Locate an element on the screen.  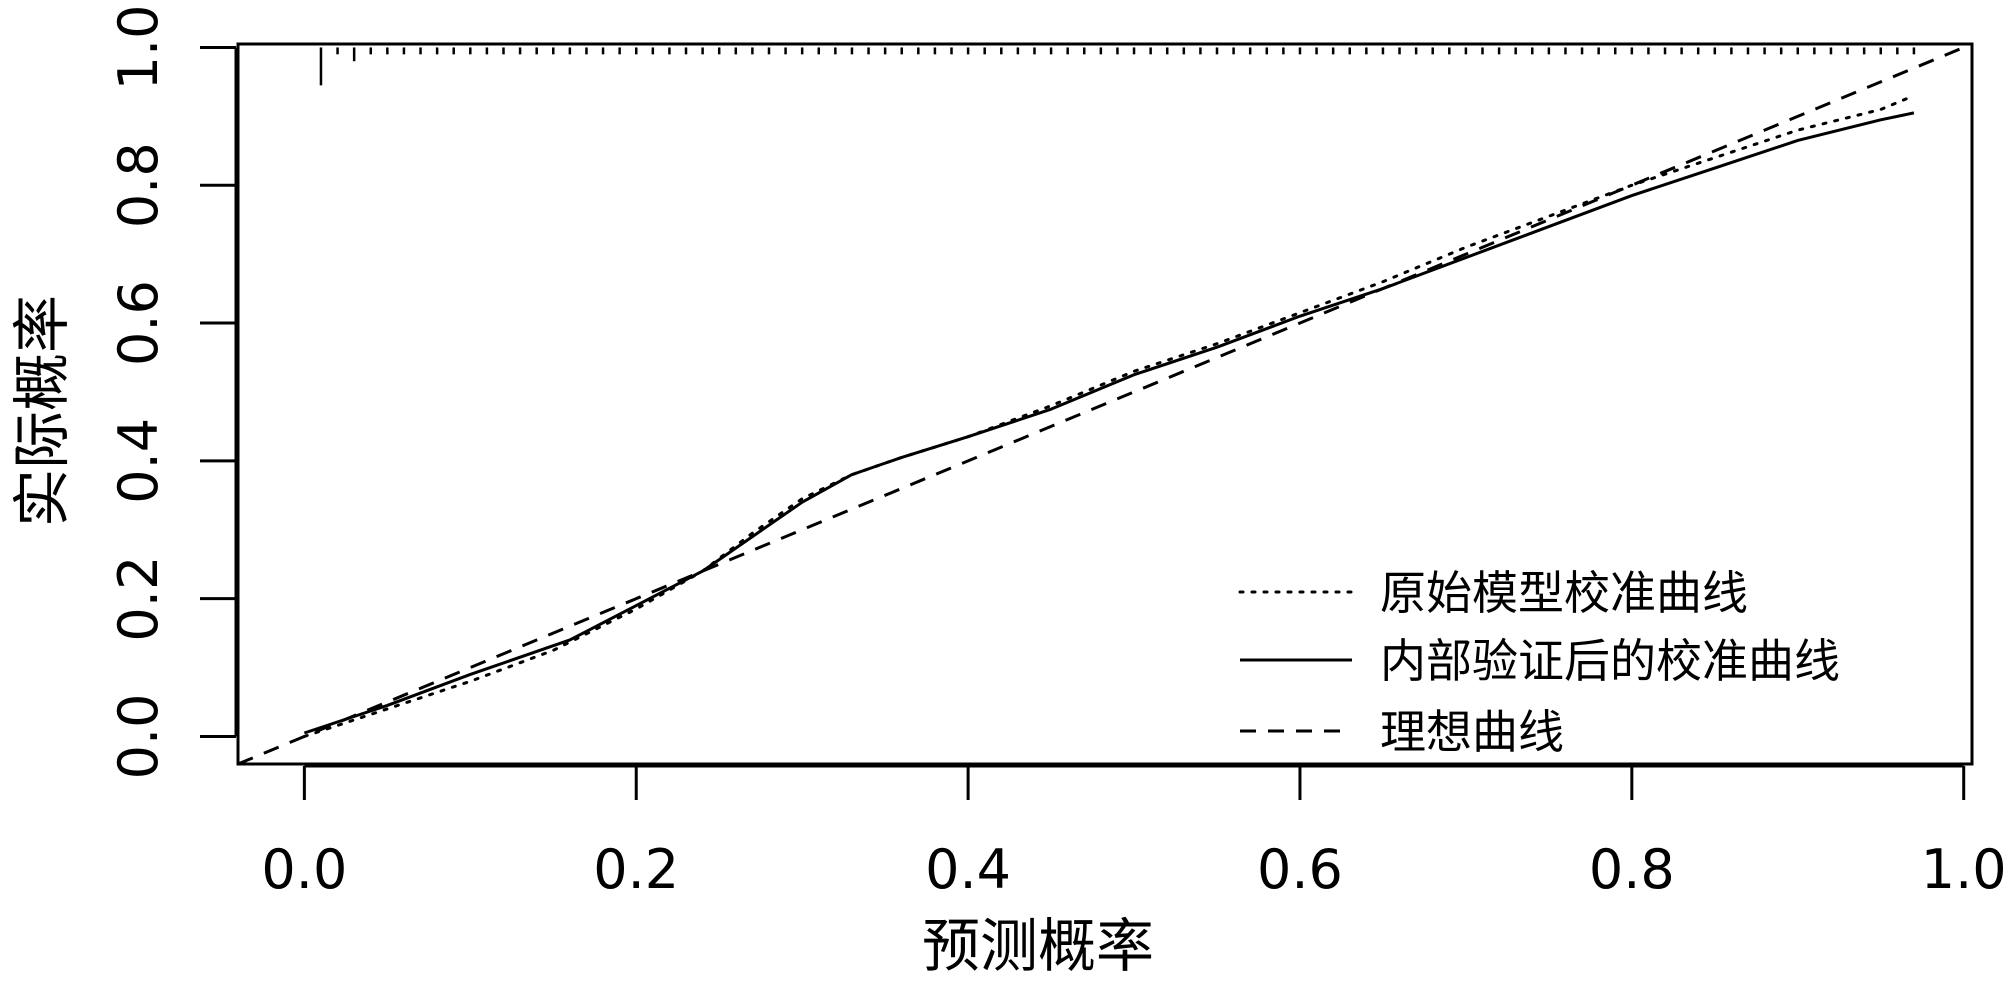
x-tick-label: 0.8 is located at coordinates (1632, 869).